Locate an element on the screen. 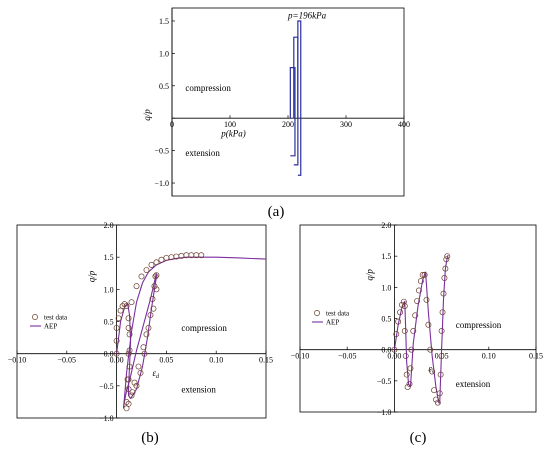 The height and width of the screenshot is (452, 550). panel-label-a: (a) is located at coordinates (276, 212).